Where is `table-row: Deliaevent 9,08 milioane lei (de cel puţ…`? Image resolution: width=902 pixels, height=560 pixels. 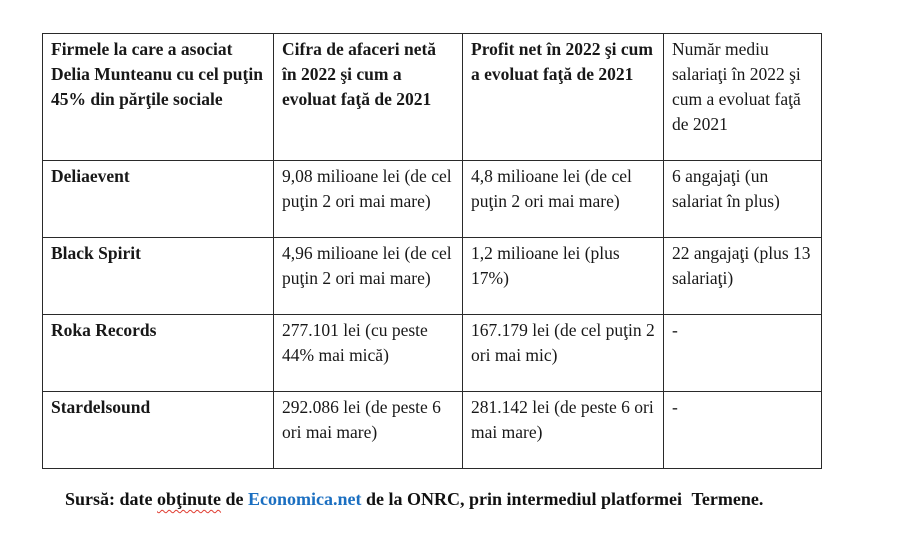
table-row: Deliaevent 9,08 milioane lei (de cel puţ… is located at coordinates (432, 199).